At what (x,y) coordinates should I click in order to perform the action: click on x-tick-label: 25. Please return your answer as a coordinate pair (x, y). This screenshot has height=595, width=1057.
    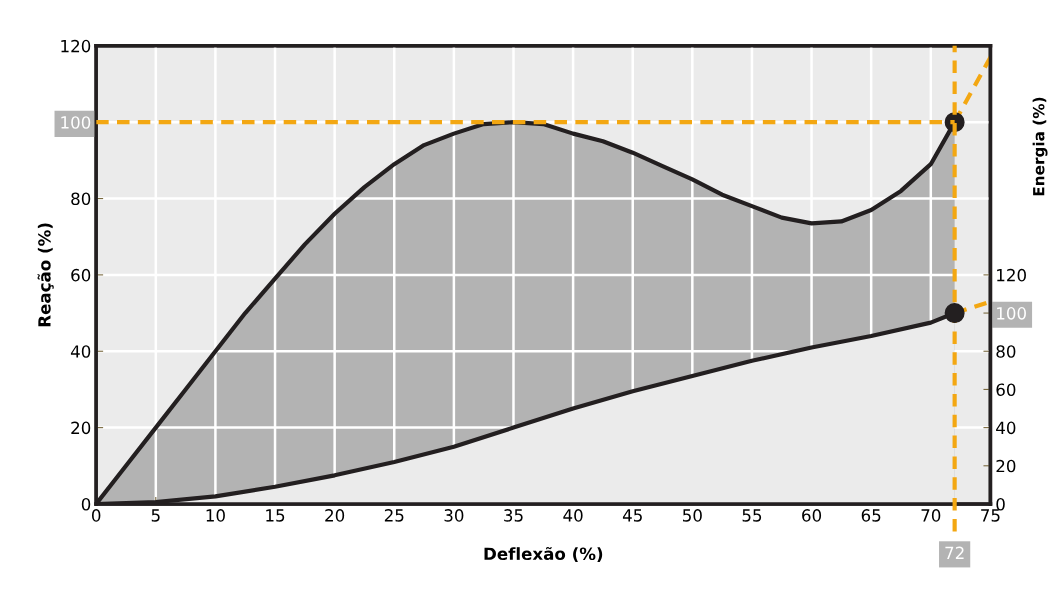
    Looking at the image, I should click on (394, 515).